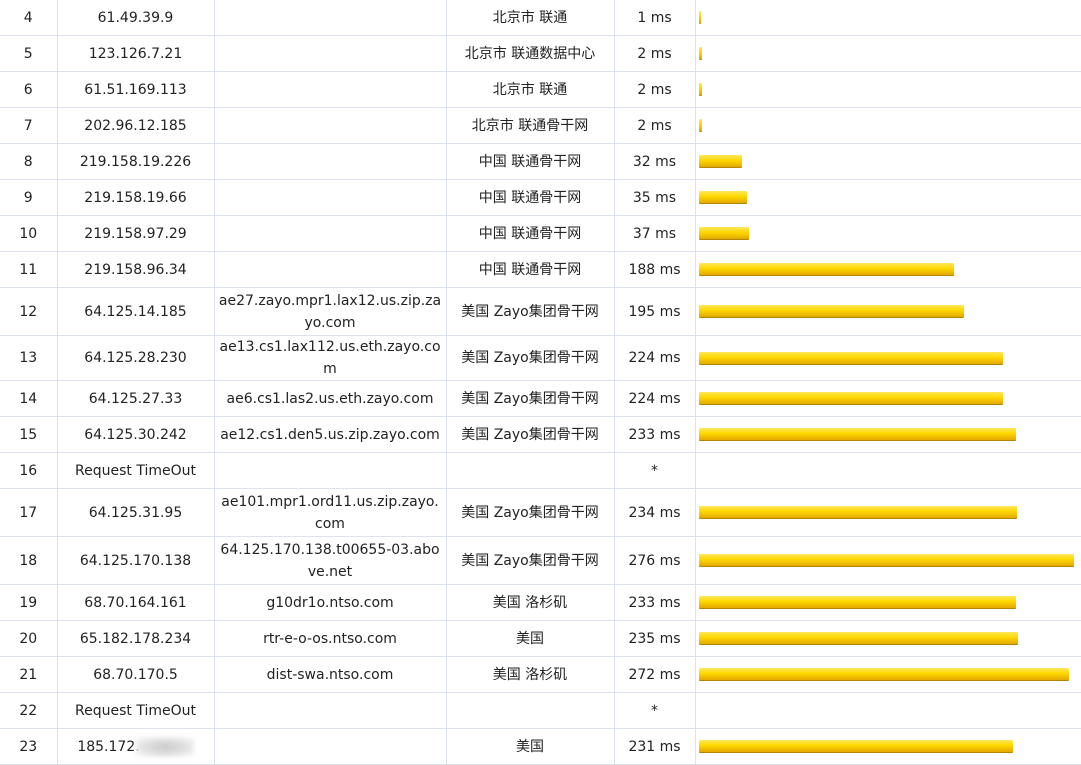 Image resolution: width=1081 pixels, height=765 pixels. I want to click on hop-ip: 219.158.19.226, so click(136, 161).